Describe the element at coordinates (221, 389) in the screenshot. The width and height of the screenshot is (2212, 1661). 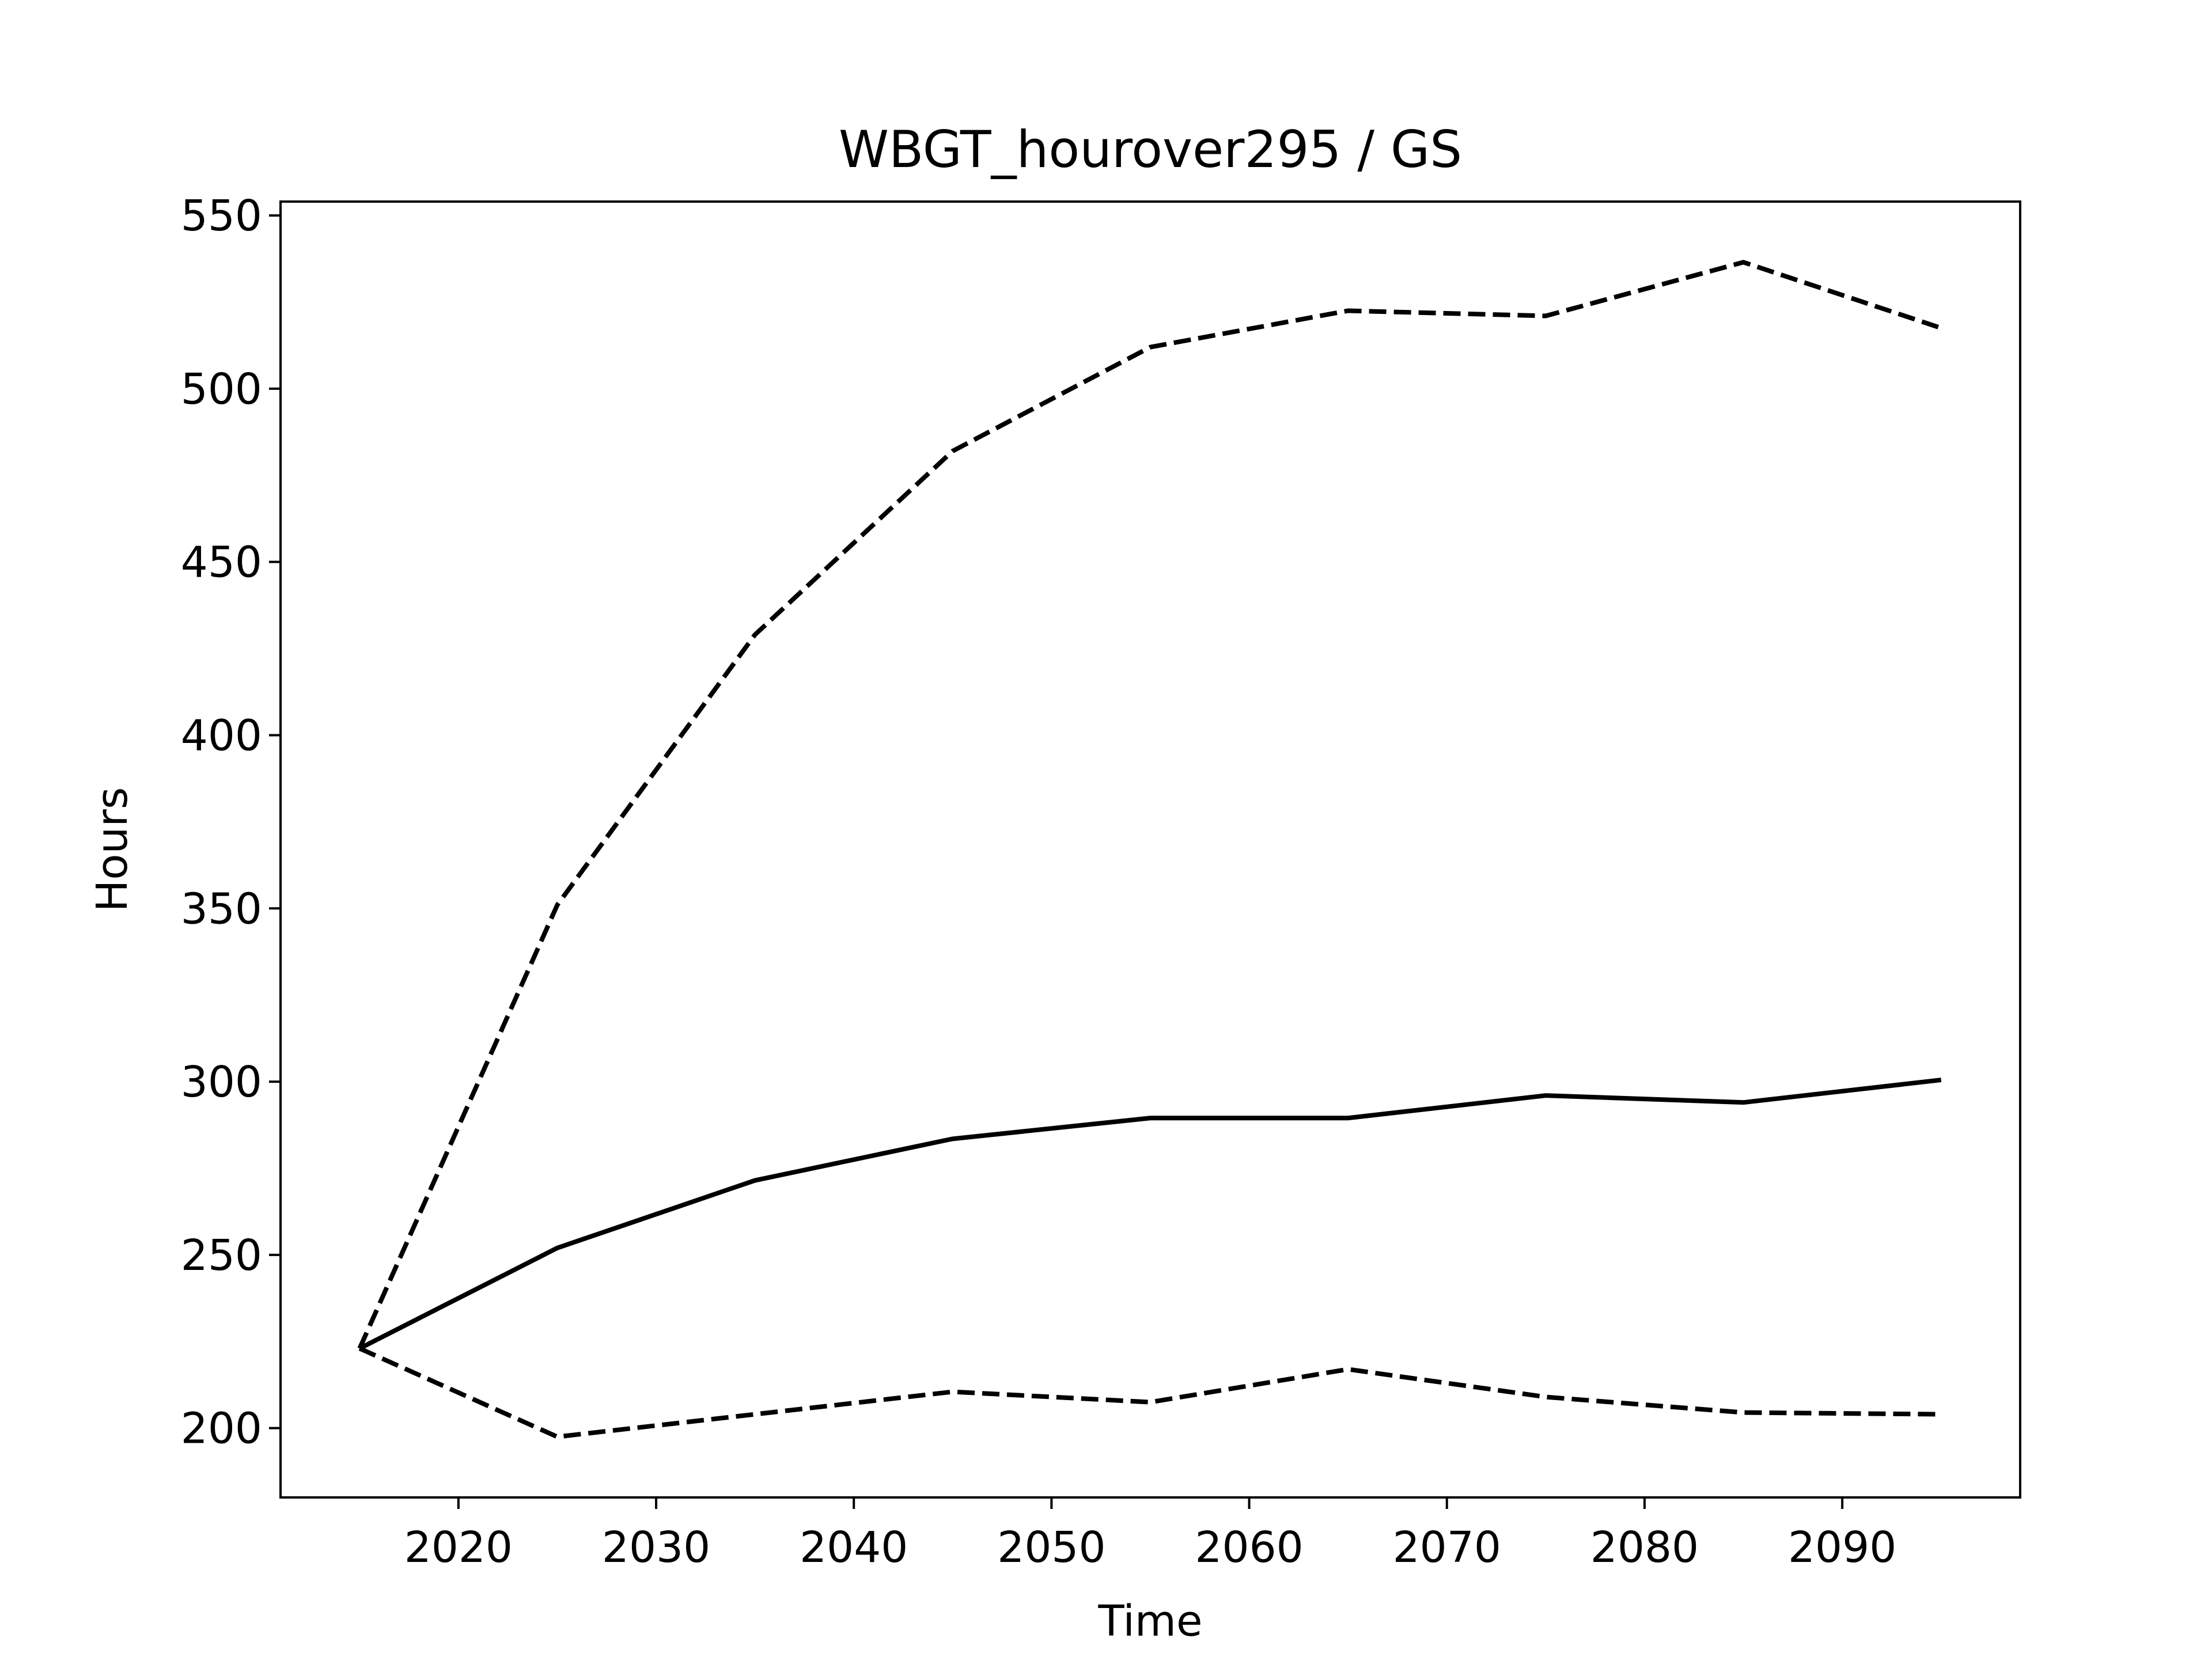
I see `y-tick-label: 500` at that location.